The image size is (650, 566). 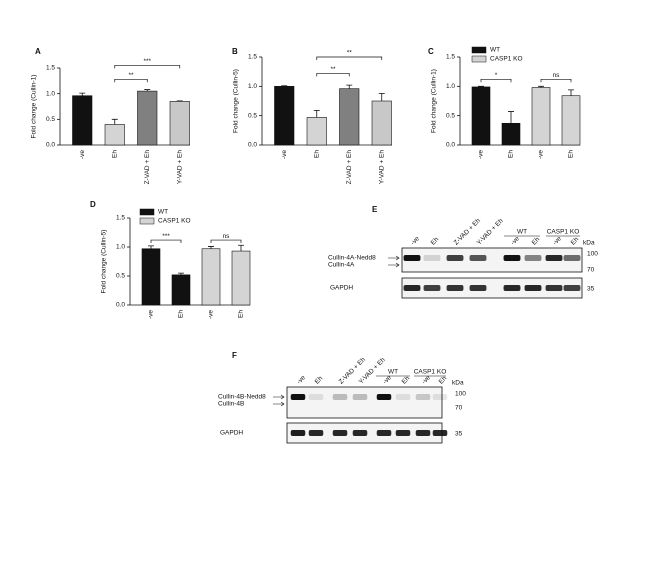 I want to click on marker-label: 100, so click(x=592, y=254).